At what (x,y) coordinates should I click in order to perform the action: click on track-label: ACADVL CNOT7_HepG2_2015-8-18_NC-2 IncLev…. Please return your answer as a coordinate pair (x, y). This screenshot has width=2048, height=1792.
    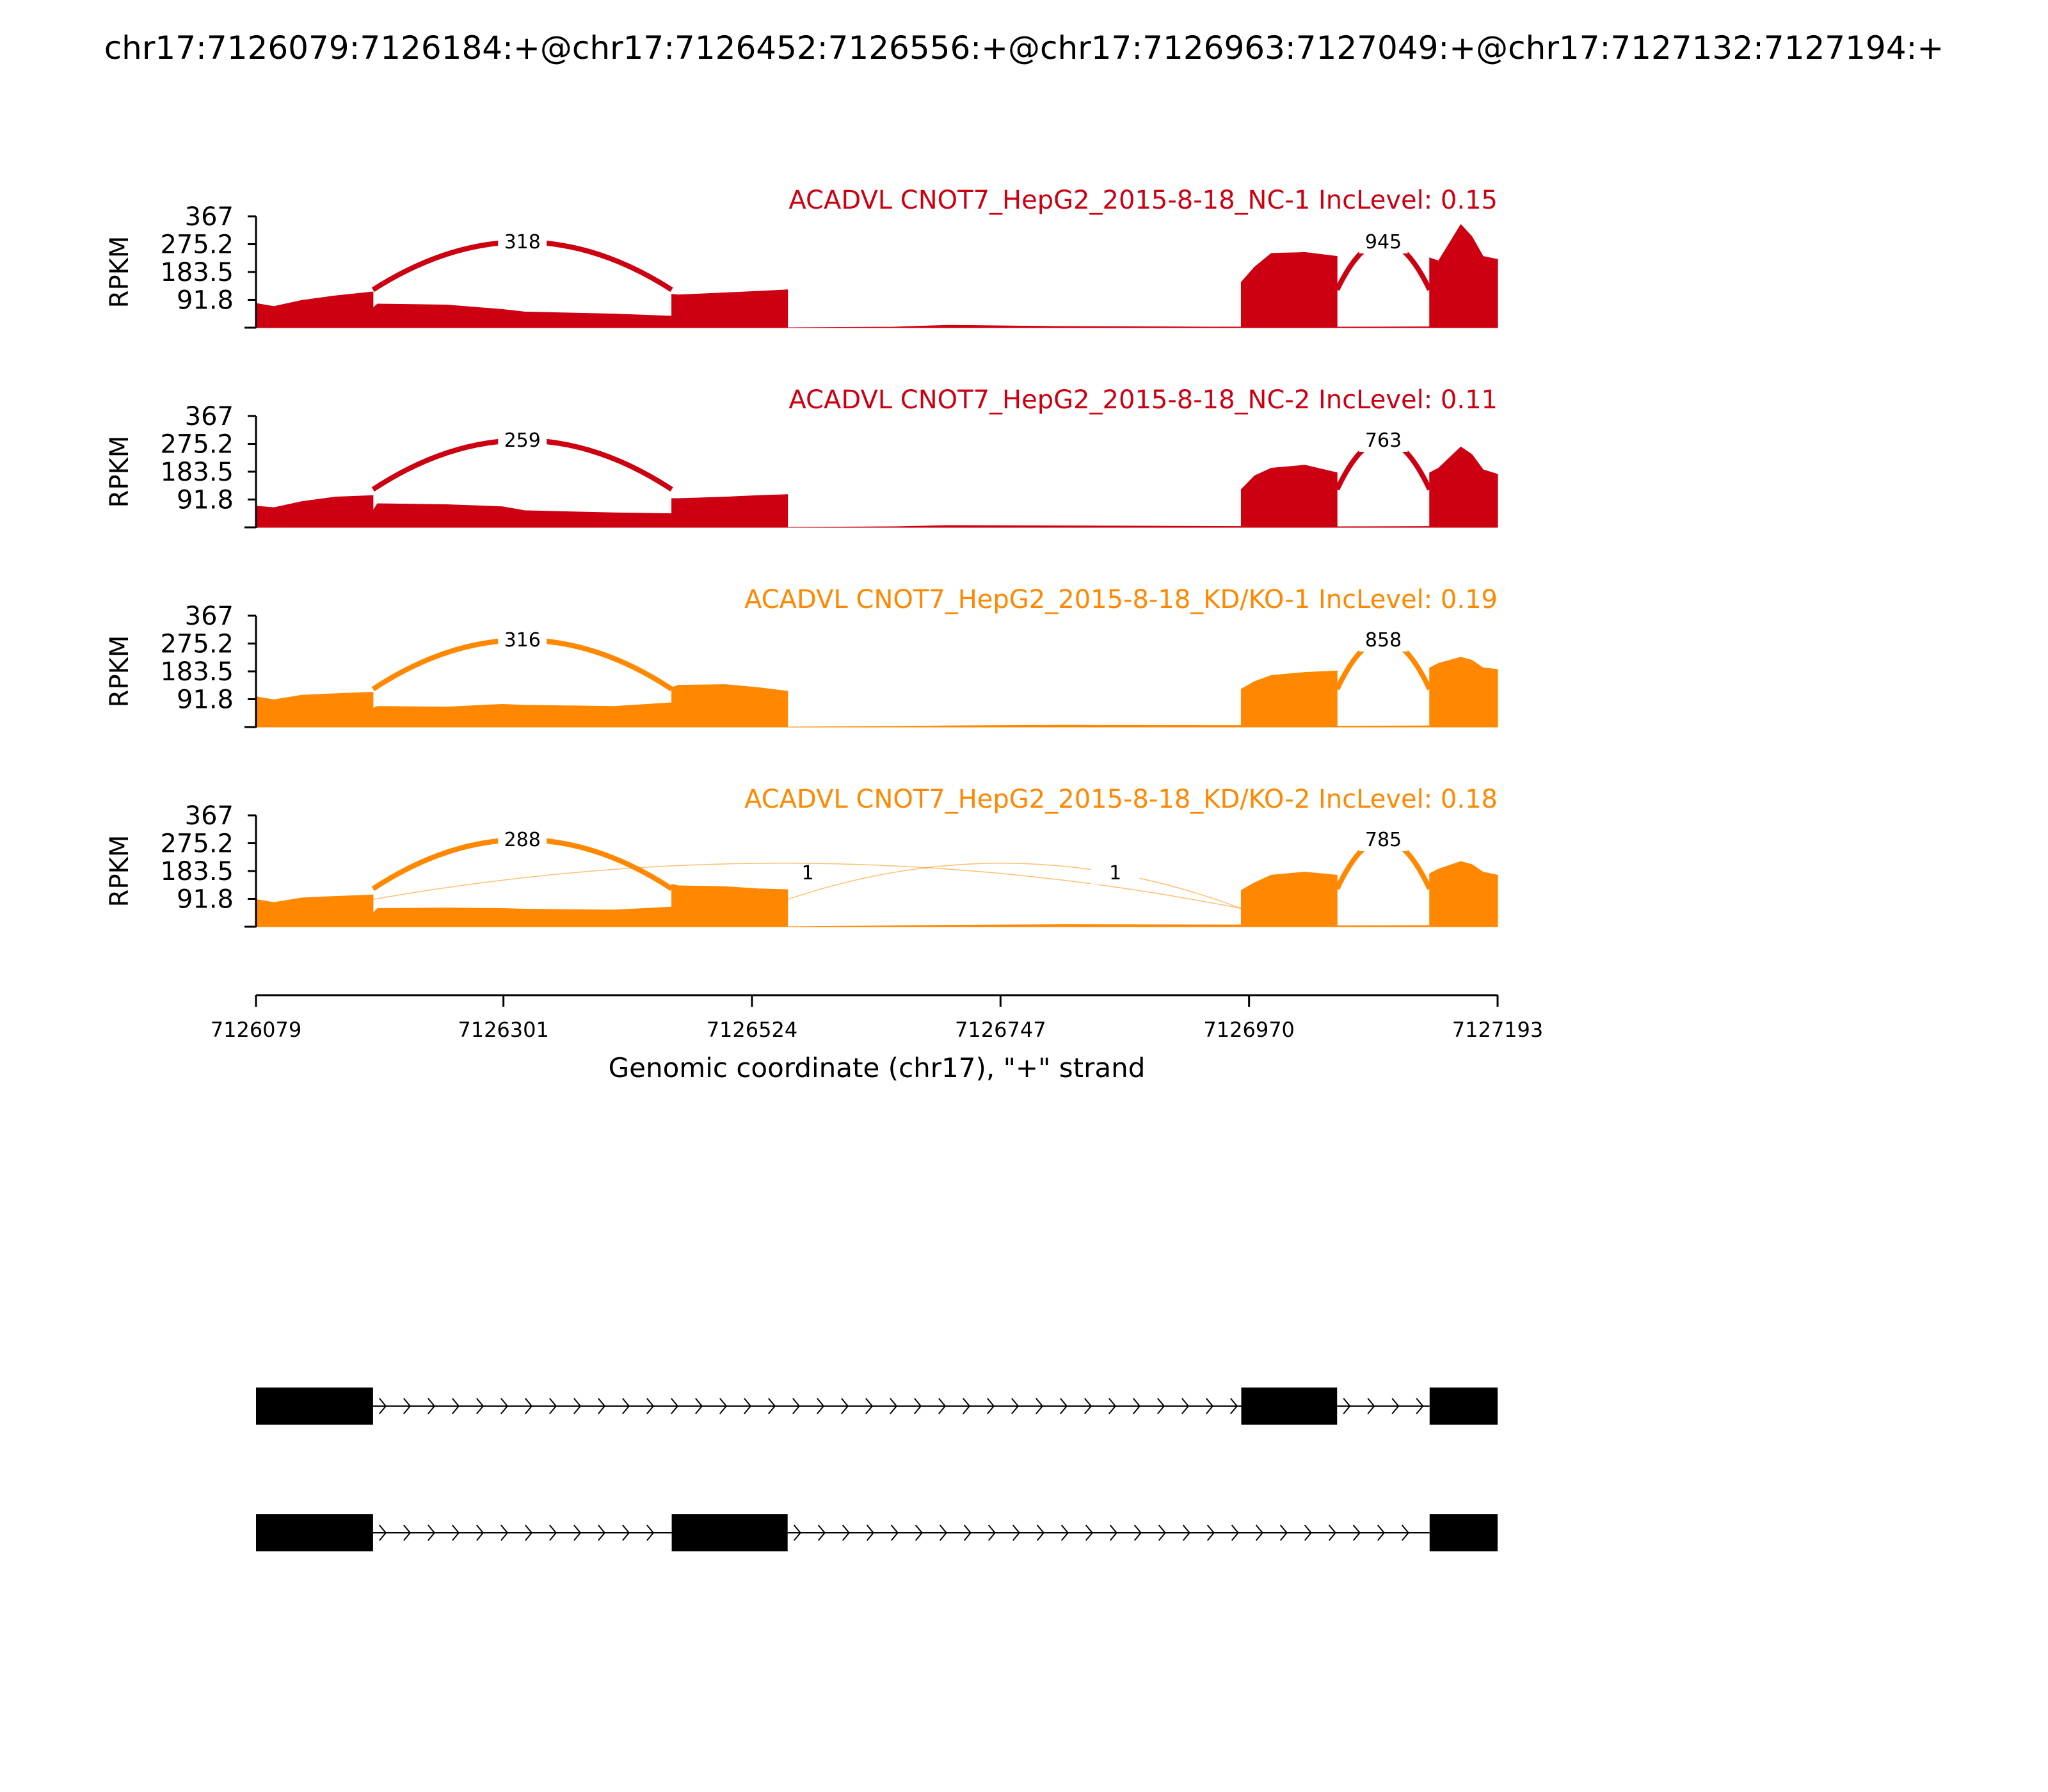
    Looking at the image, I should click on (1143, 400).